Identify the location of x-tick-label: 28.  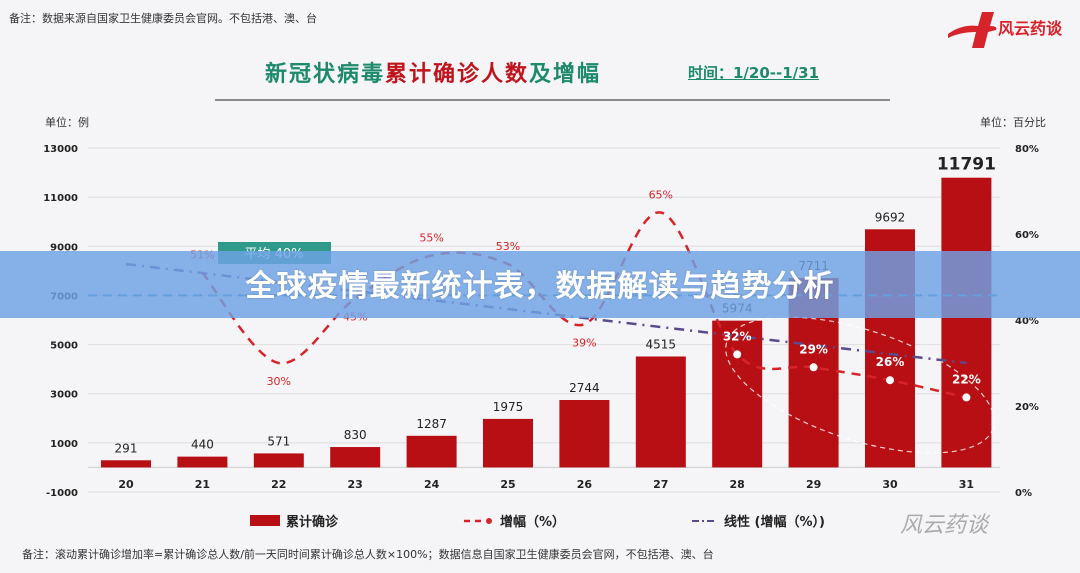
(737, 484).